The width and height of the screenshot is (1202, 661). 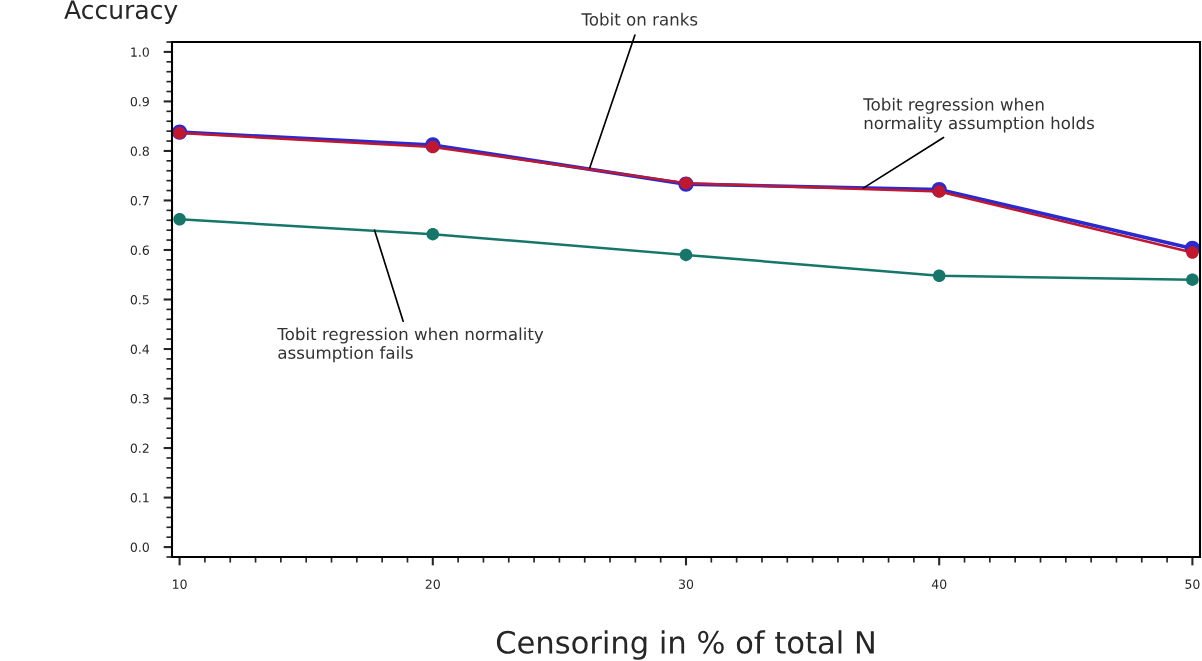 I want to click on x-tick-label: 30, so click(x=686, y=584).